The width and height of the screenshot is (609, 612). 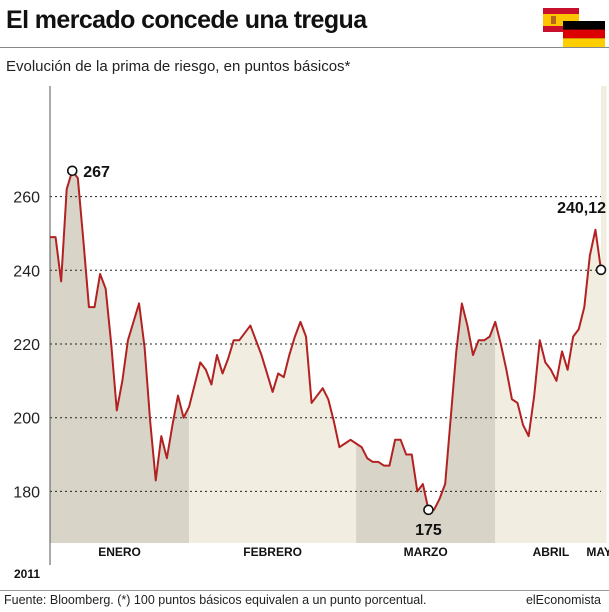 I want to click on month-label-mayo: MAYO, so click(x=597, y=552).